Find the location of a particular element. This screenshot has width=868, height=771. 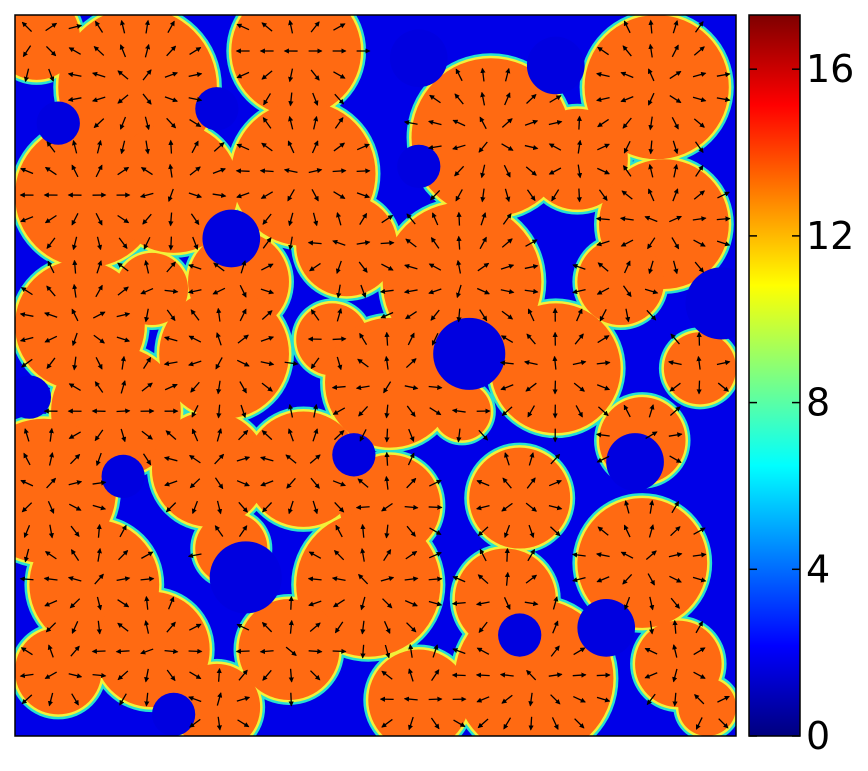

colorbar: 0 4 8 12 16 is located at coordinates (801, 386).